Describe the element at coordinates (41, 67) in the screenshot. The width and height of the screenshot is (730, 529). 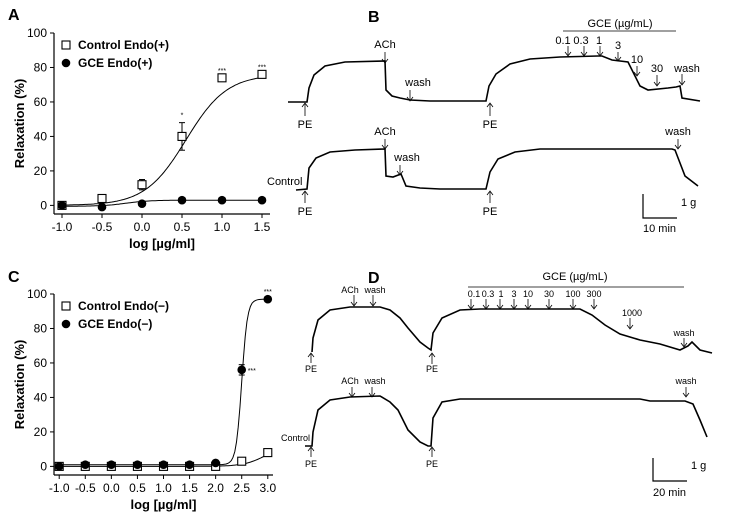
I see `y-tick-label: 80` at that location.